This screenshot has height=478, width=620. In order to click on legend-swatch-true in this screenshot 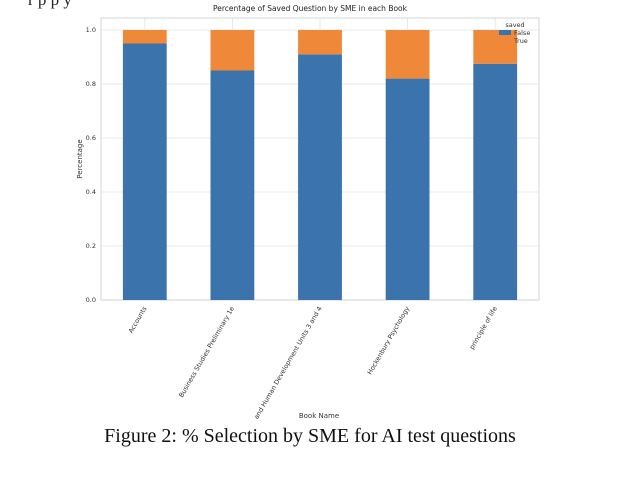, I will do `click(505, 40)`.